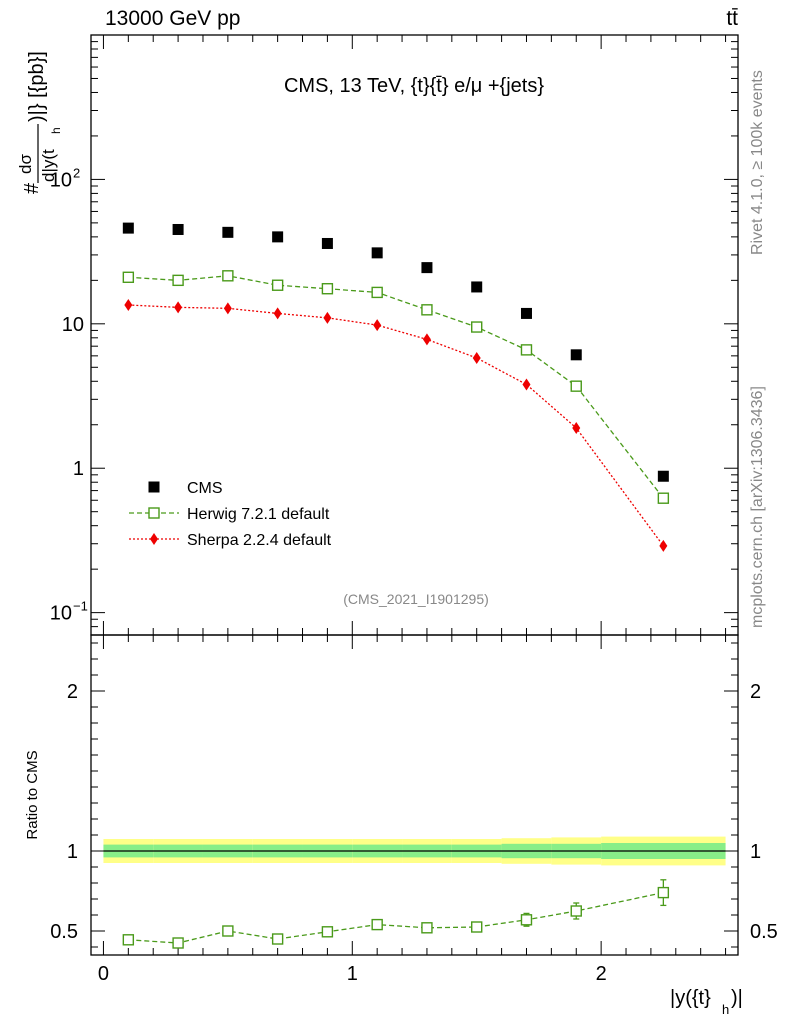 This screenshot has width=786, height=1024. Describe the element at coordinates (601, 974) in the screenshot. I see `ratio-xtick-label: 2` at that location.